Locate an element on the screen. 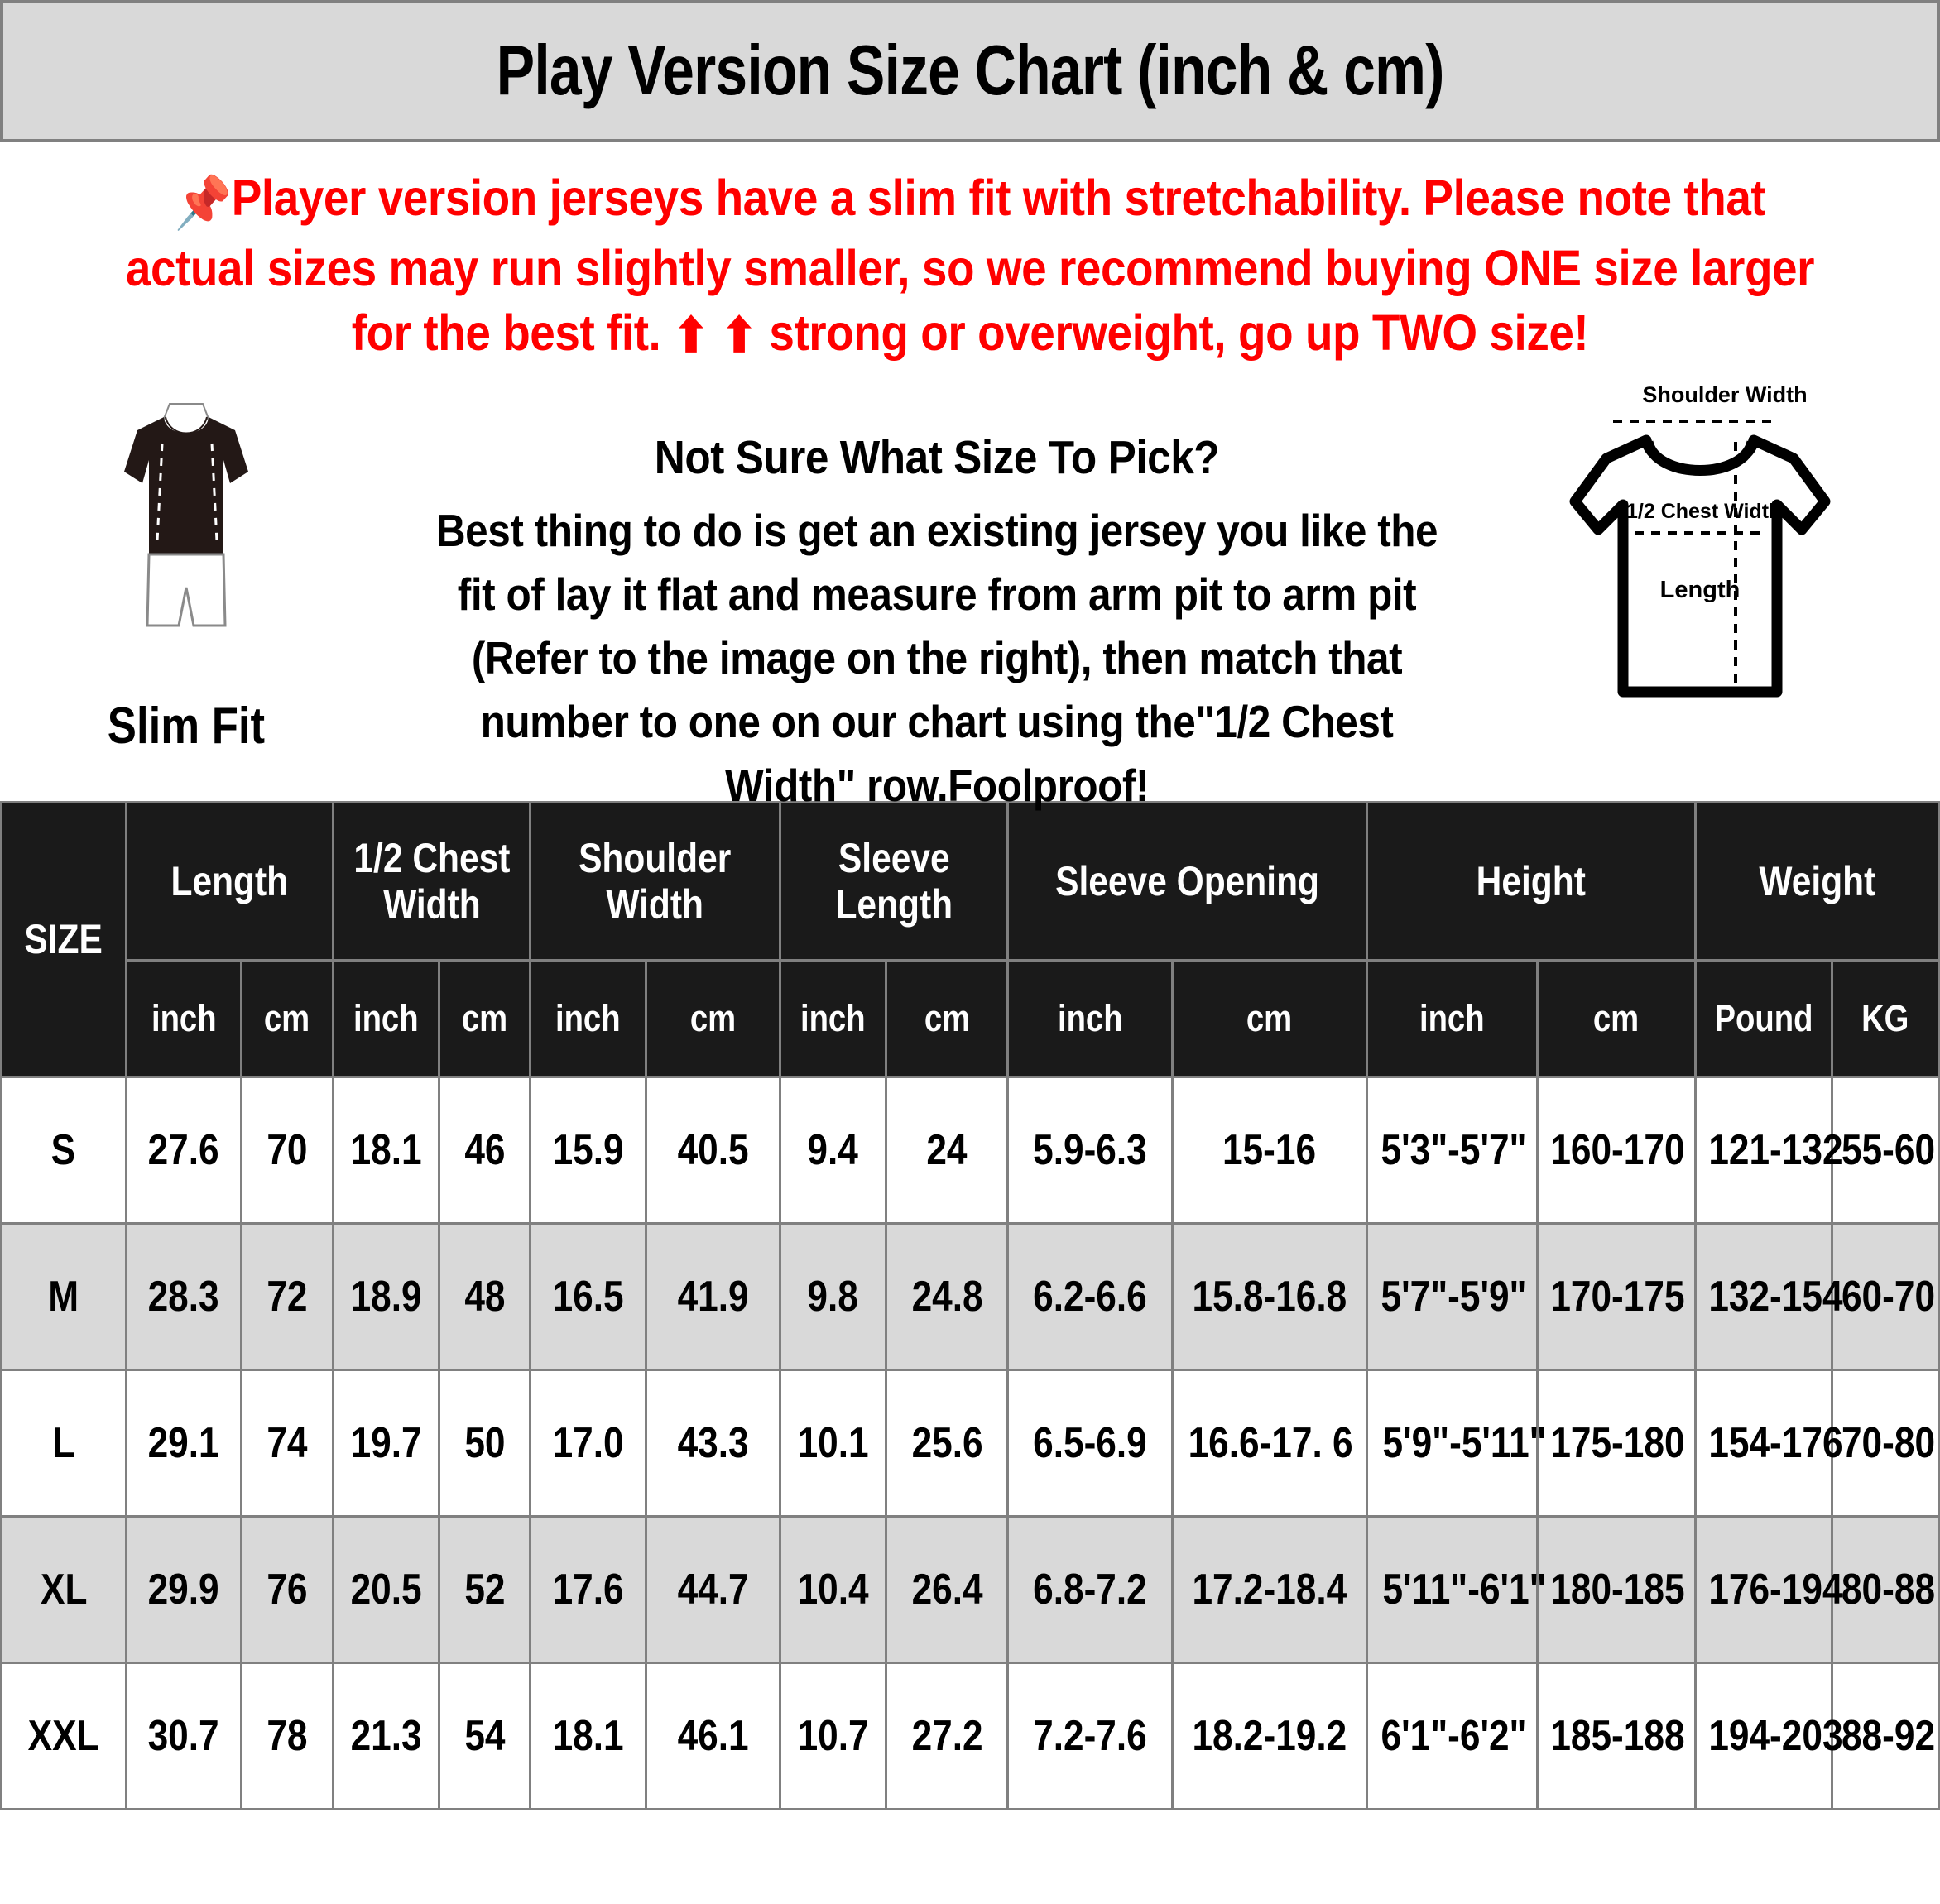  slim-fit-label: Slim Fit is located at coordinates (186, 726).